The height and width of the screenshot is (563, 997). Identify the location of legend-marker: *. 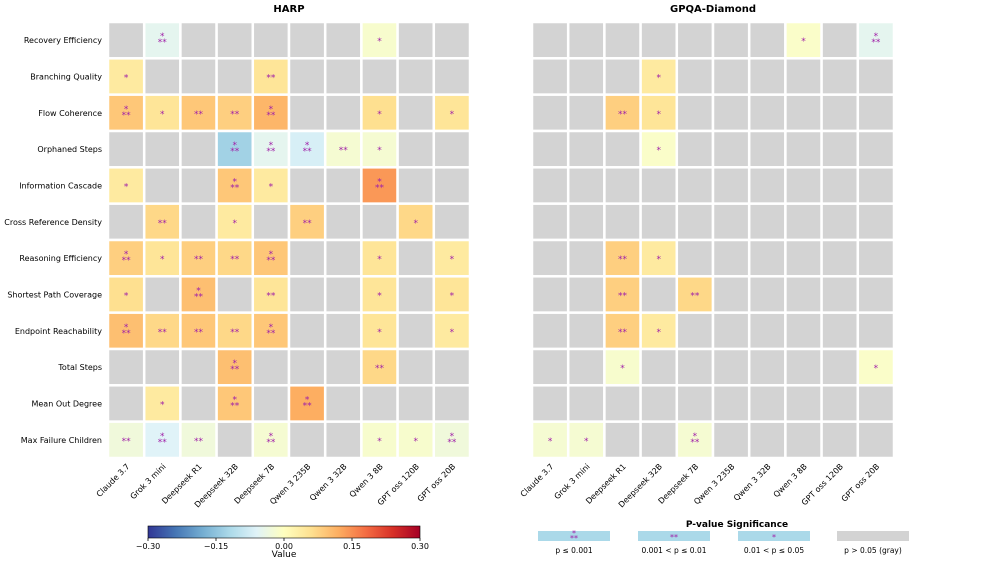
(774, 537).